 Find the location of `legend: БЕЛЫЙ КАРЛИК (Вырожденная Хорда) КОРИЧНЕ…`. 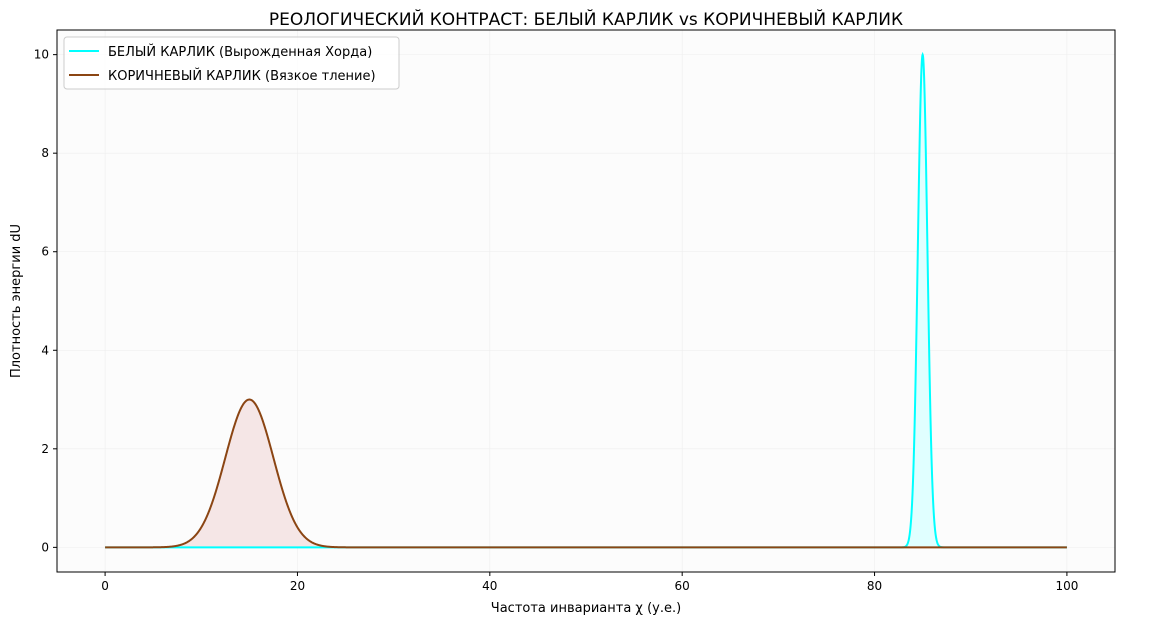

legend: БЕЛЫЙ КАРЛИК (Вырожденная Хорда) КОРИЧНЕ… is located at coordinates (231, 63).